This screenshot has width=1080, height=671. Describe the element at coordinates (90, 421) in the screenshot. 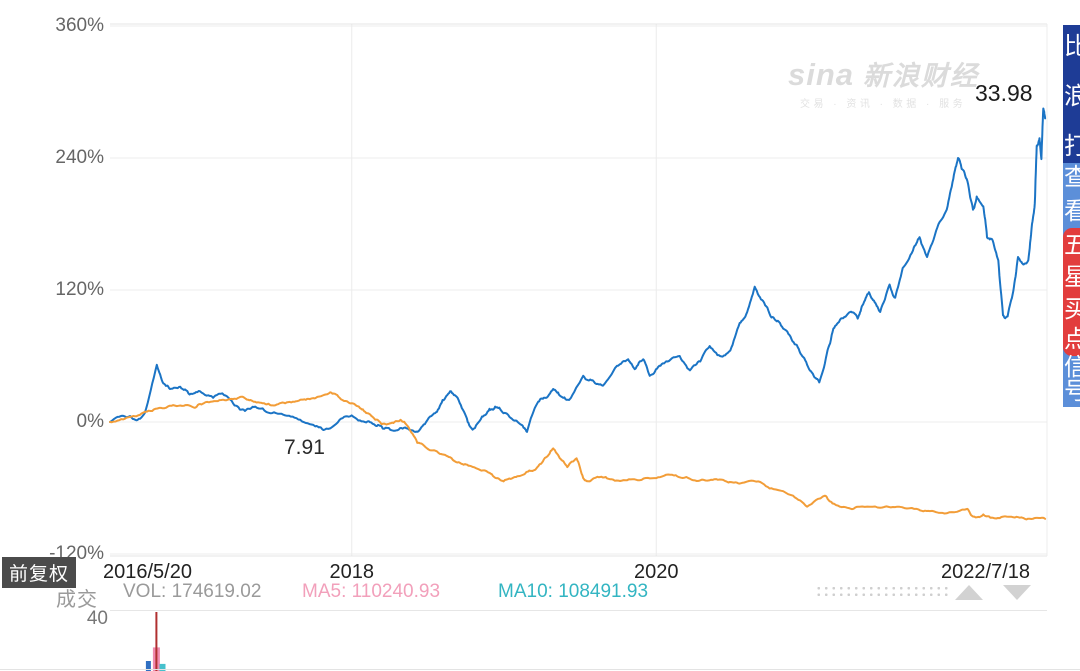

I see `y-axis-label: 0%` at that location.